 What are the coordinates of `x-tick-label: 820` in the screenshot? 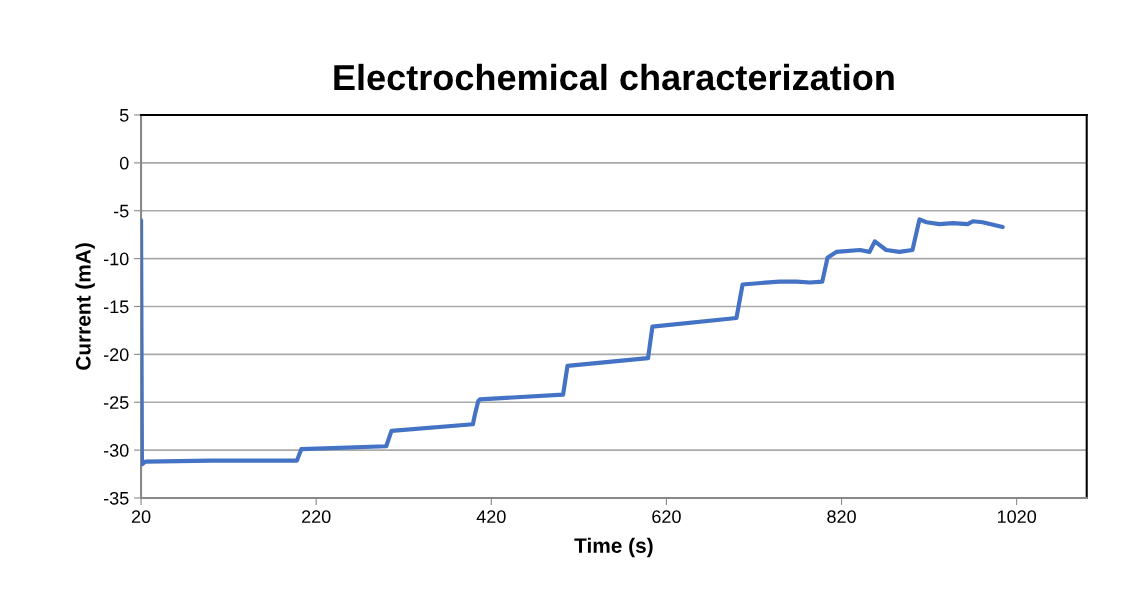 It's located at (841, 517).